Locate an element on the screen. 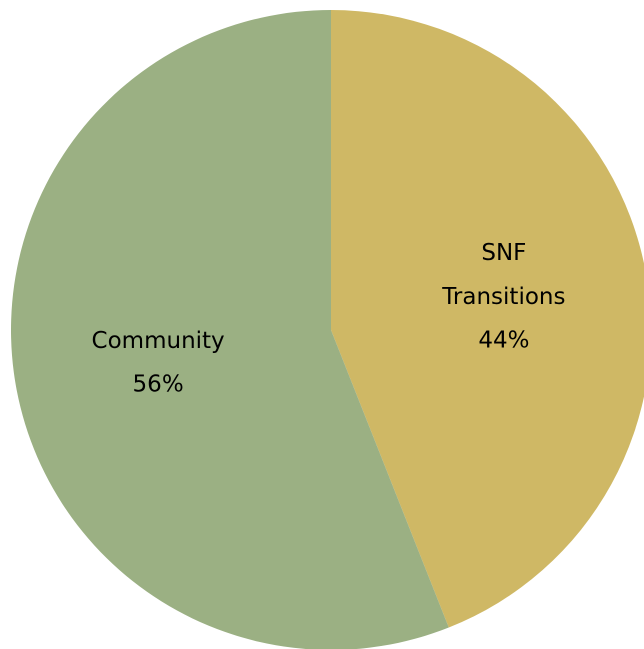 The image size is (644, 649). slice-category-label: Community is located at coordinates (158, 340).